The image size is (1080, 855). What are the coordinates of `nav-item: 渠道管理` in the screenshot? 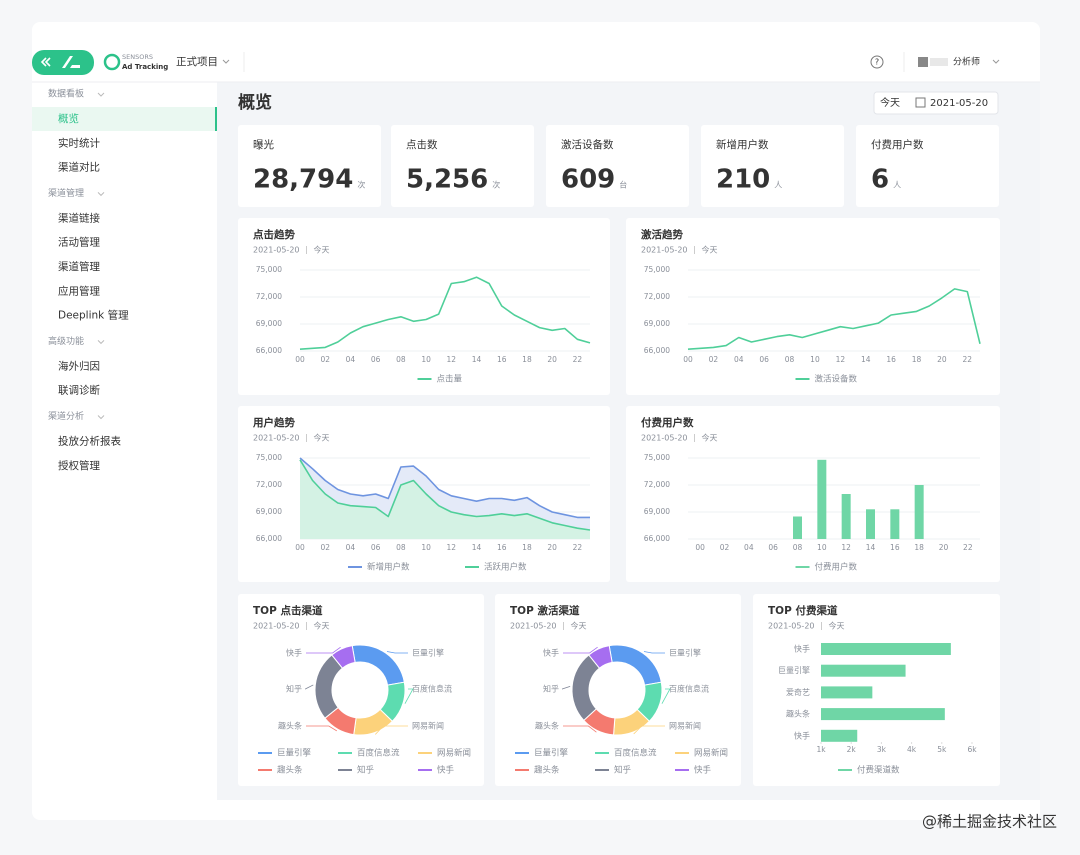 It's located at (79, 266).